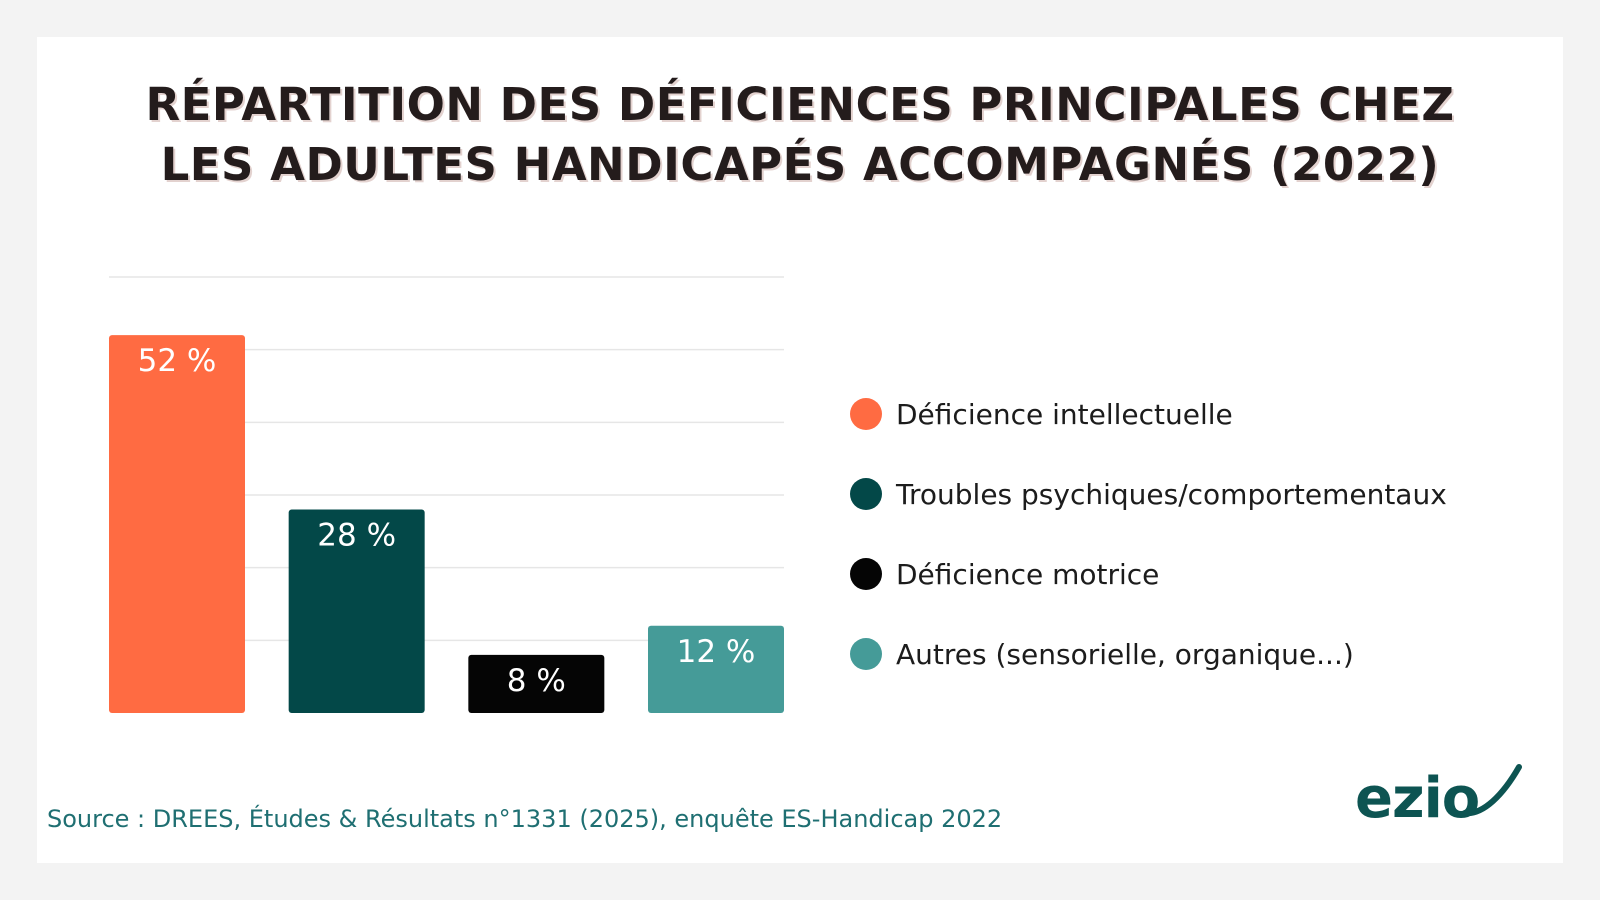 The width and height of the screenshot is (1600, 900). Describe the element at coordinates (1028, 574) in the screenshot. I see `legend-label: Déficience motrice` at that location.